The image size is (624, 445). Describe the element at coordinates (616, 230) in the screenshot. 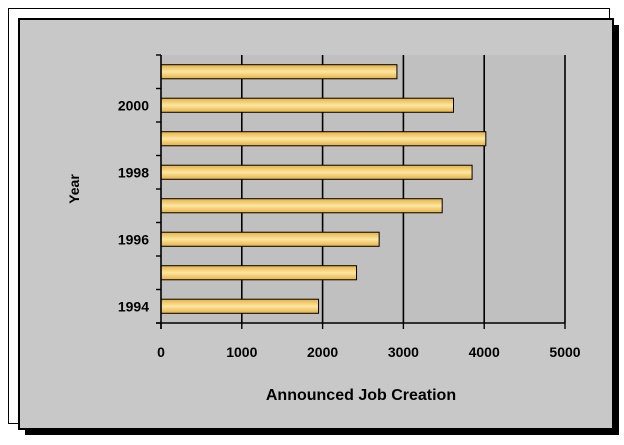

I see `frame-shadow-right` at that location.